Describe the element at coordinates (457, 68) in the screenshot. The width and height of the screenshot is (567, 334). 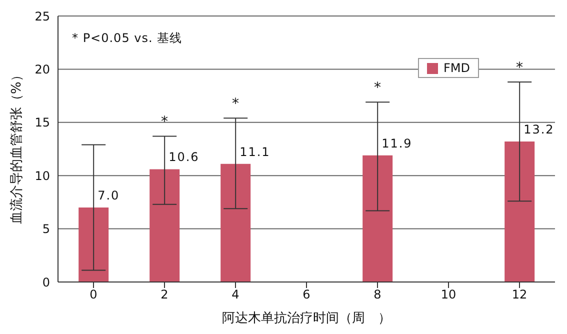
I see `legend-label: FMD` at that location.